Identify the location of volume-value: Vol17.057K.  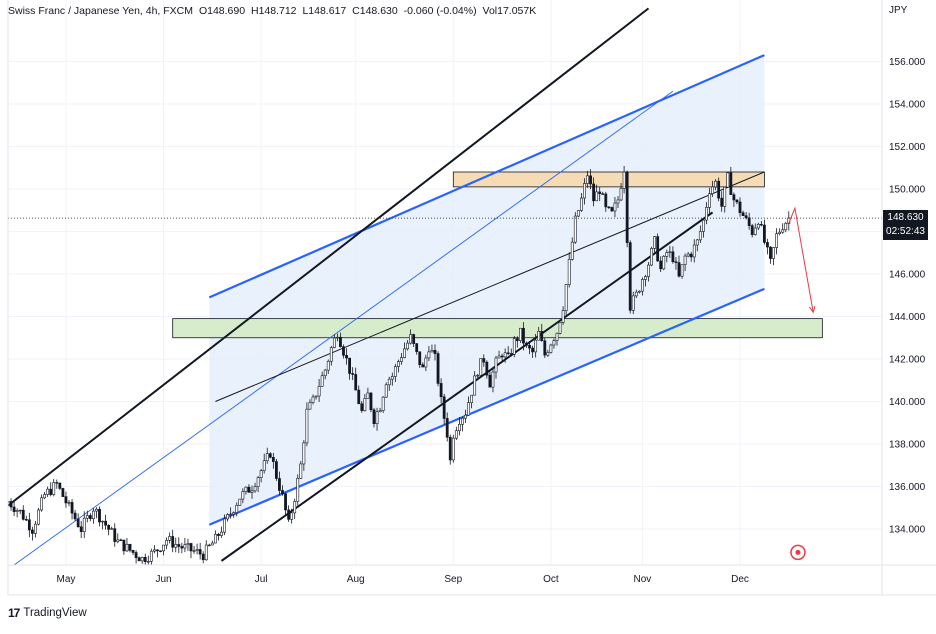
(509, 11).